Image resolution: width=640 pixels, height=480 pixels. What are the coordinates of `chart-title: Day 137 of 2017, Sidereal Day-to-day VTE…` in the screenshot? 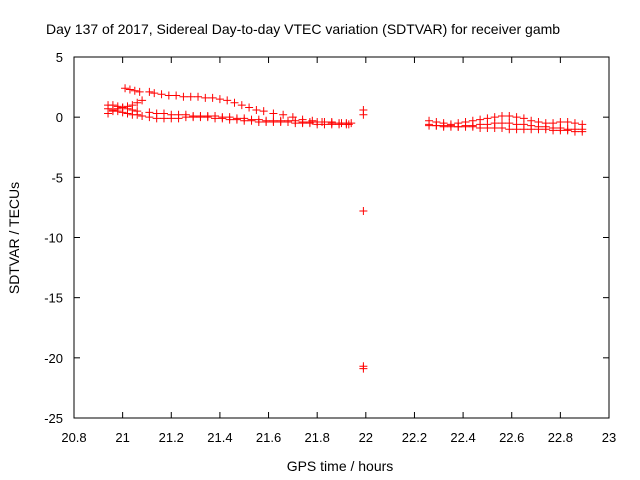 It's located at (303, 29).